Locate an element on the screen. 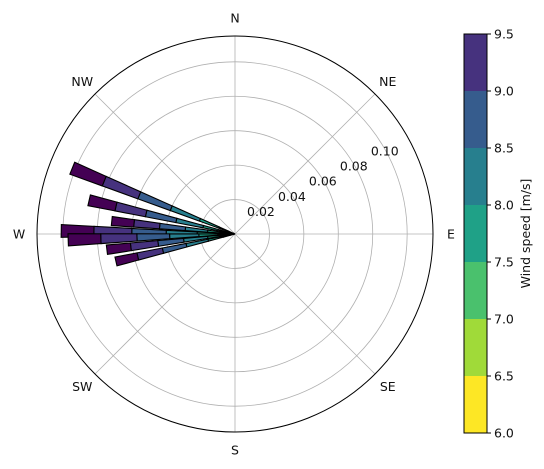 This screenshot has height=469, width=544. colorbar-tick-label: 8.5 is located at coordinates (504, 148).